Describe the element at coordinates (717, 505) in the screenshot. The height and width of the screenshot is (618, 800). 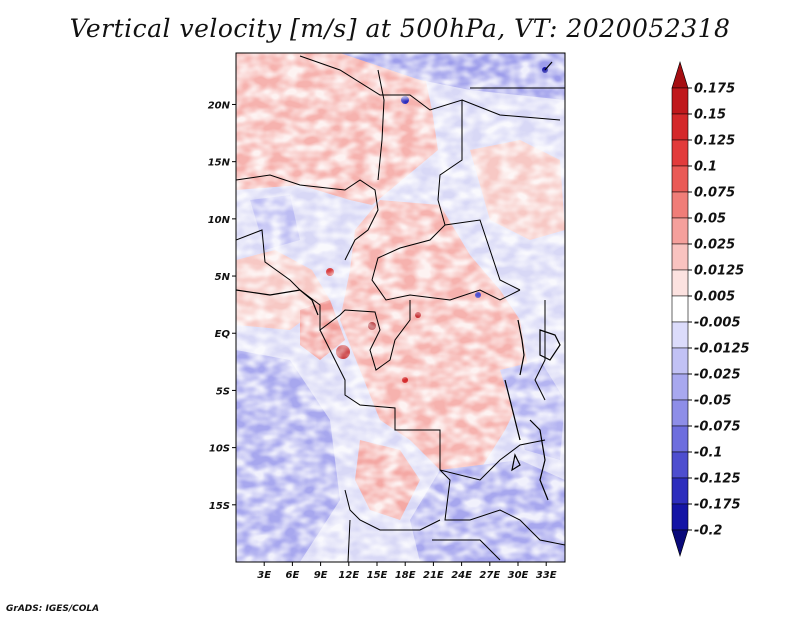
I see `colorbar-label: -0.175` at that location.